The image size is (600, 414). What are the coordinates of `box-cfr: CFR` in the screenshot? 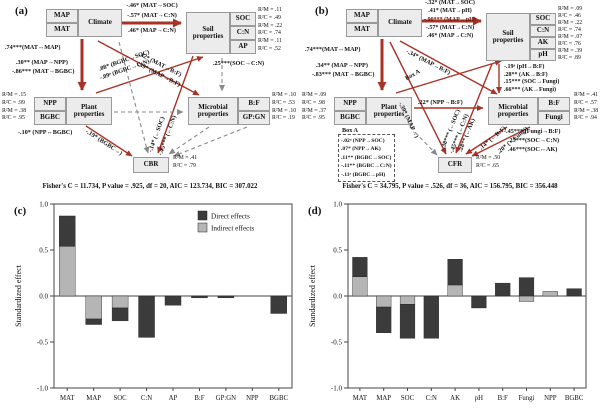 It's located at (455, 165).